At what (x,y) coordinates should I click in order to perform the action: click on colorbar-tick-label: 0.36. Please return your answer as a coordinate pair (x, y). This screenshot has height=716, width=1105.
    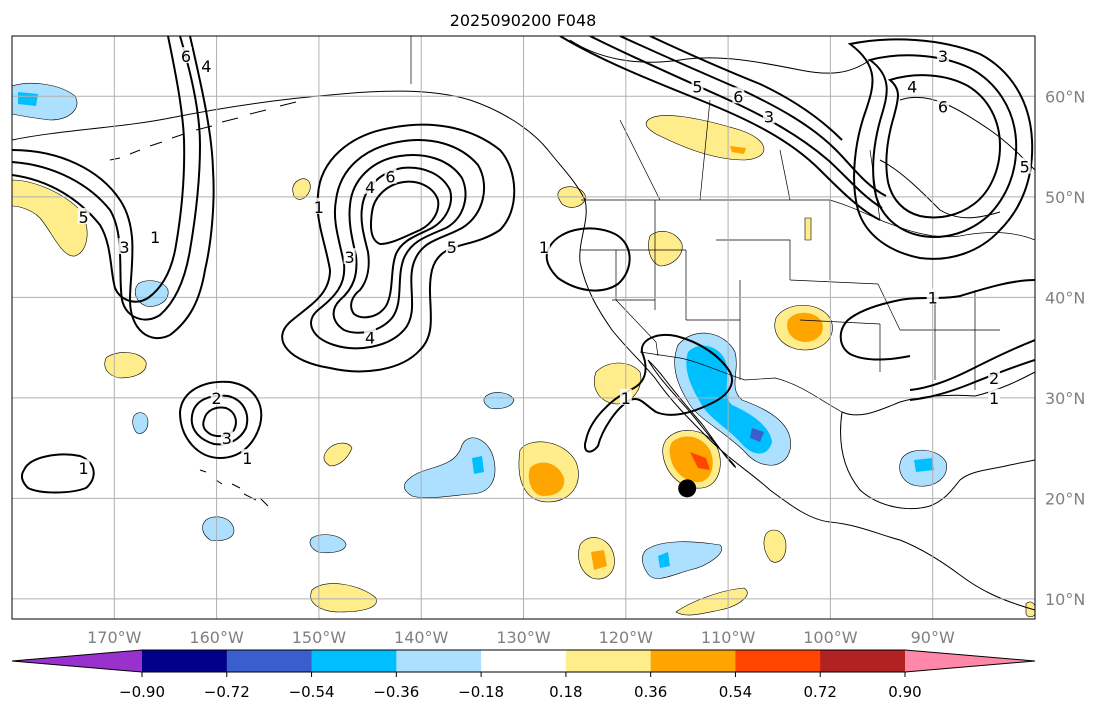
    Looking at the image, I should click on (650, 692).